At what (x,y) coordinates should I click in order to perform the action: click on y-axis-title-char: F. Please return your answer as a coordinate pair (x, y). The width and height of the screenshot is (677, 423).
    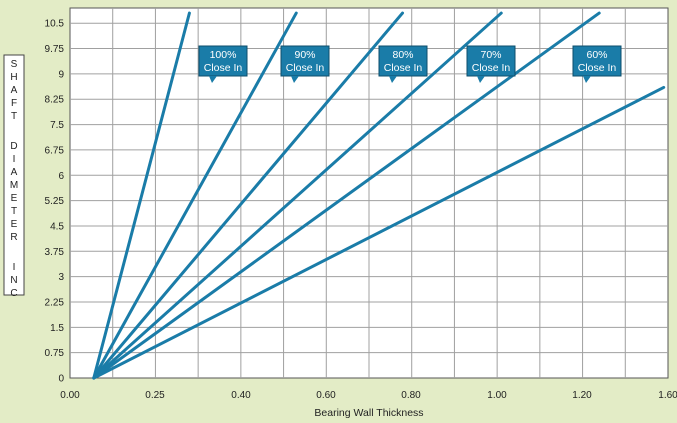
    Looking at the image, I should click on (14, 103).